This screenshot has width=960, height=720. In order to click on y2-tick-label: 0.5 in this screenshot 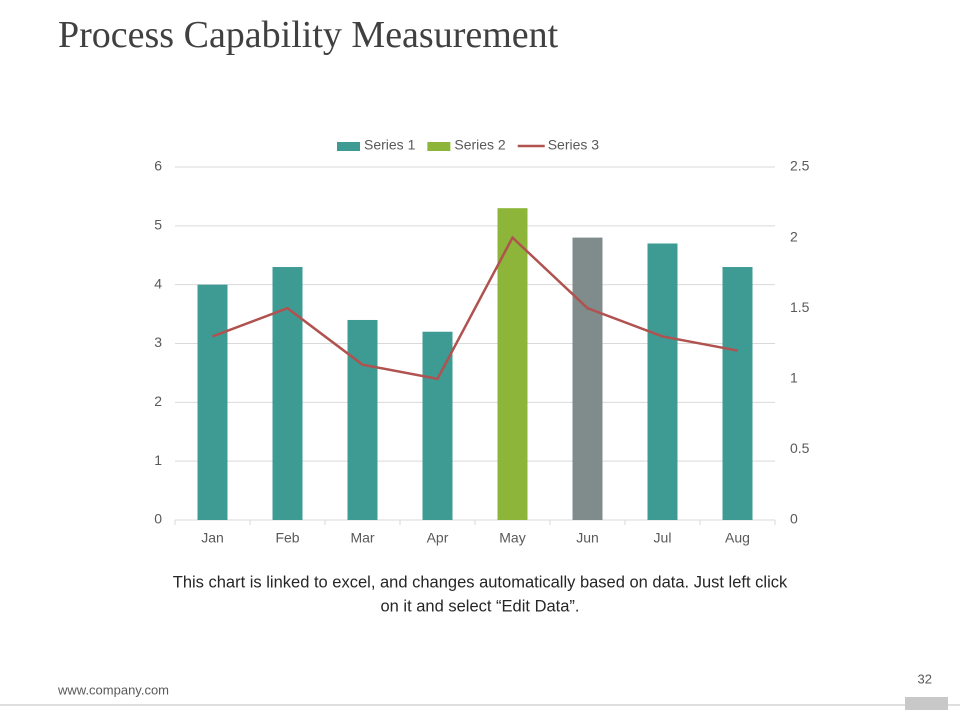, I will do `click(800, 448)`.